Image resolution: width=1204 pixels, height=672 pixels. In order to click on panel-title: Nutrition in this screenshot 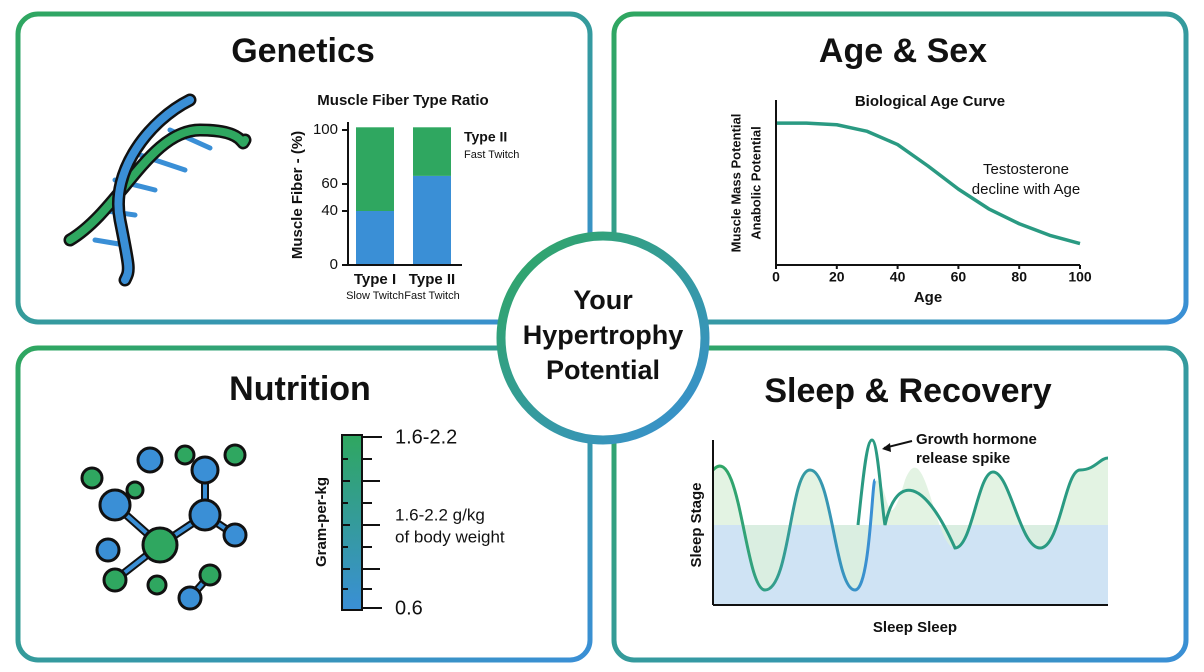, I will do `click(300, 389)`.